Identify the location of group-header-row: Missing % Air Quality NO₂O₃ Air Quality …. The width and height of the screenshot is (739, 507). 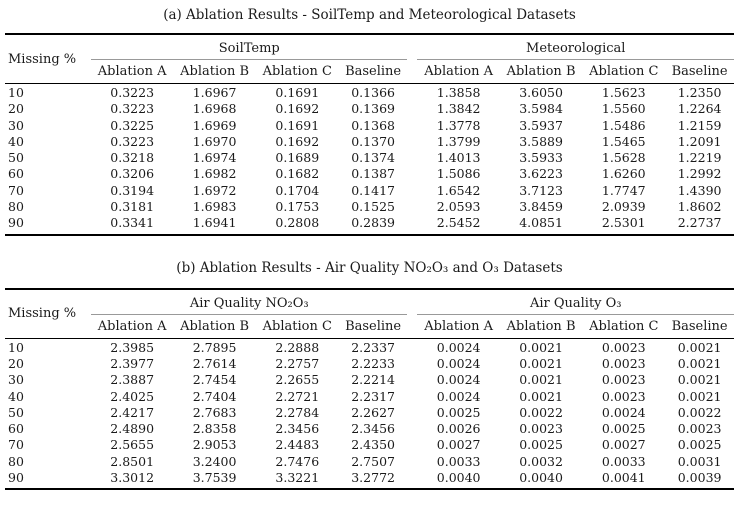
(369, 313).